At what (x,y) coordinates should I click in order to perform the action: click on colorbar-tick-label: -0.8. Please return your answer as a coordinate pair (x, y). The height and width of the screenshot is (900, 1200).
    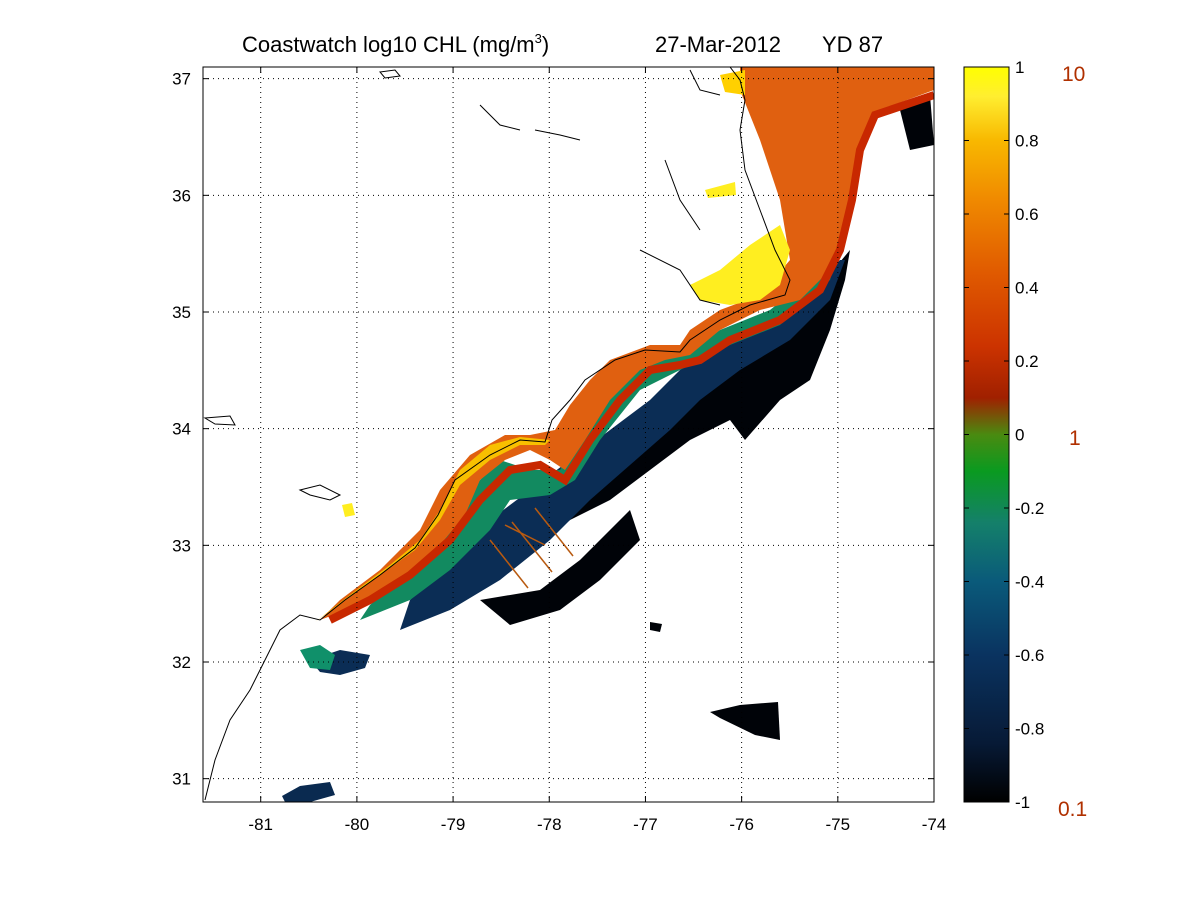
    Looking at the image, I should click on (1029, 729).